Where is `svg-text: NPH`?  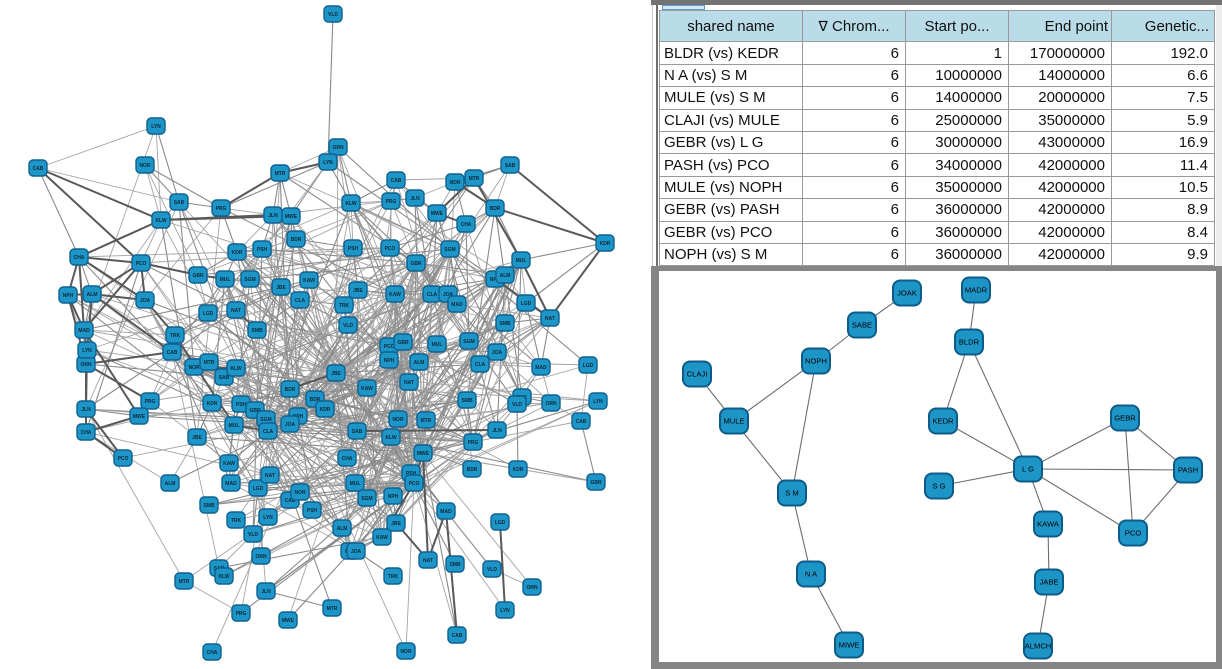
svg-text: NPH is located at coordinates (495, 280).